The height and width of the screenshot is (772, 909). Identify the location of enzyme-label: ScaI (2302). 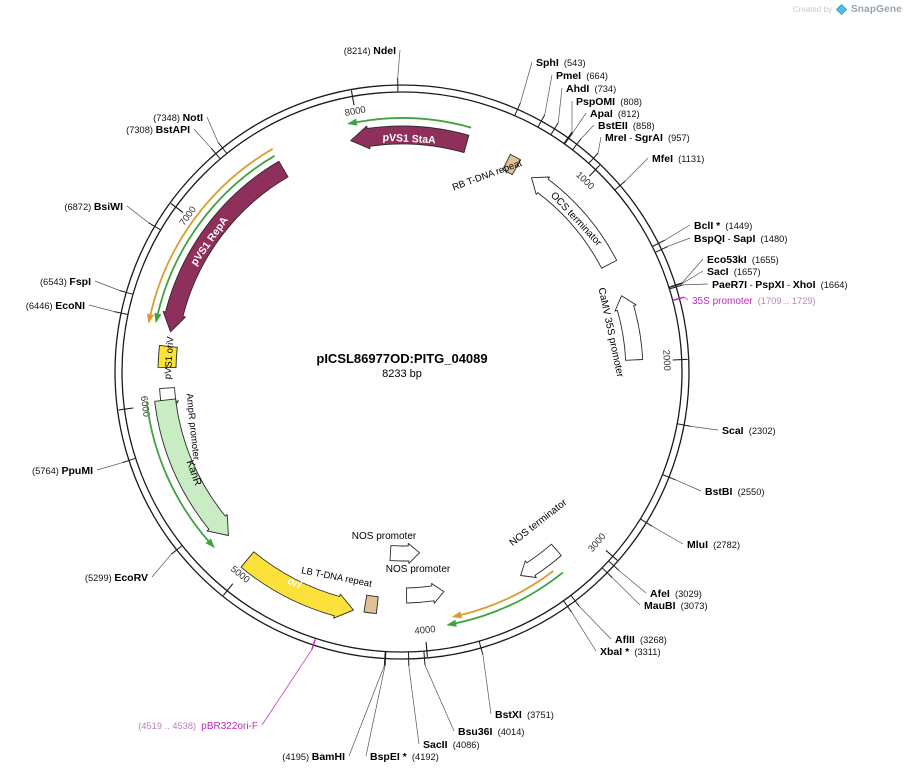
(749, 431).